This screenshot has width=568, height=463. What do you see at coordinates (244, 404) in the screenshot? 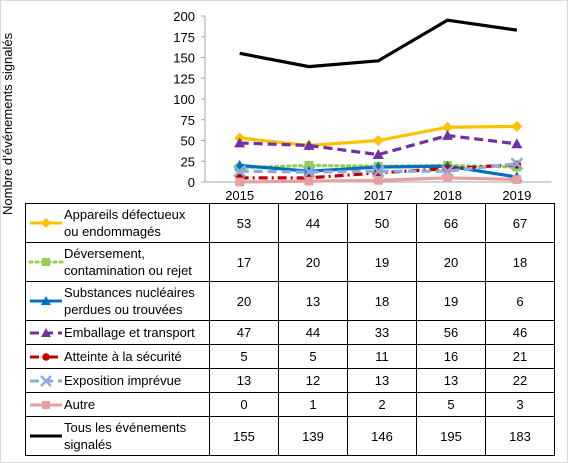
I see `table-cell: 0` at bounding box center [244, 404].